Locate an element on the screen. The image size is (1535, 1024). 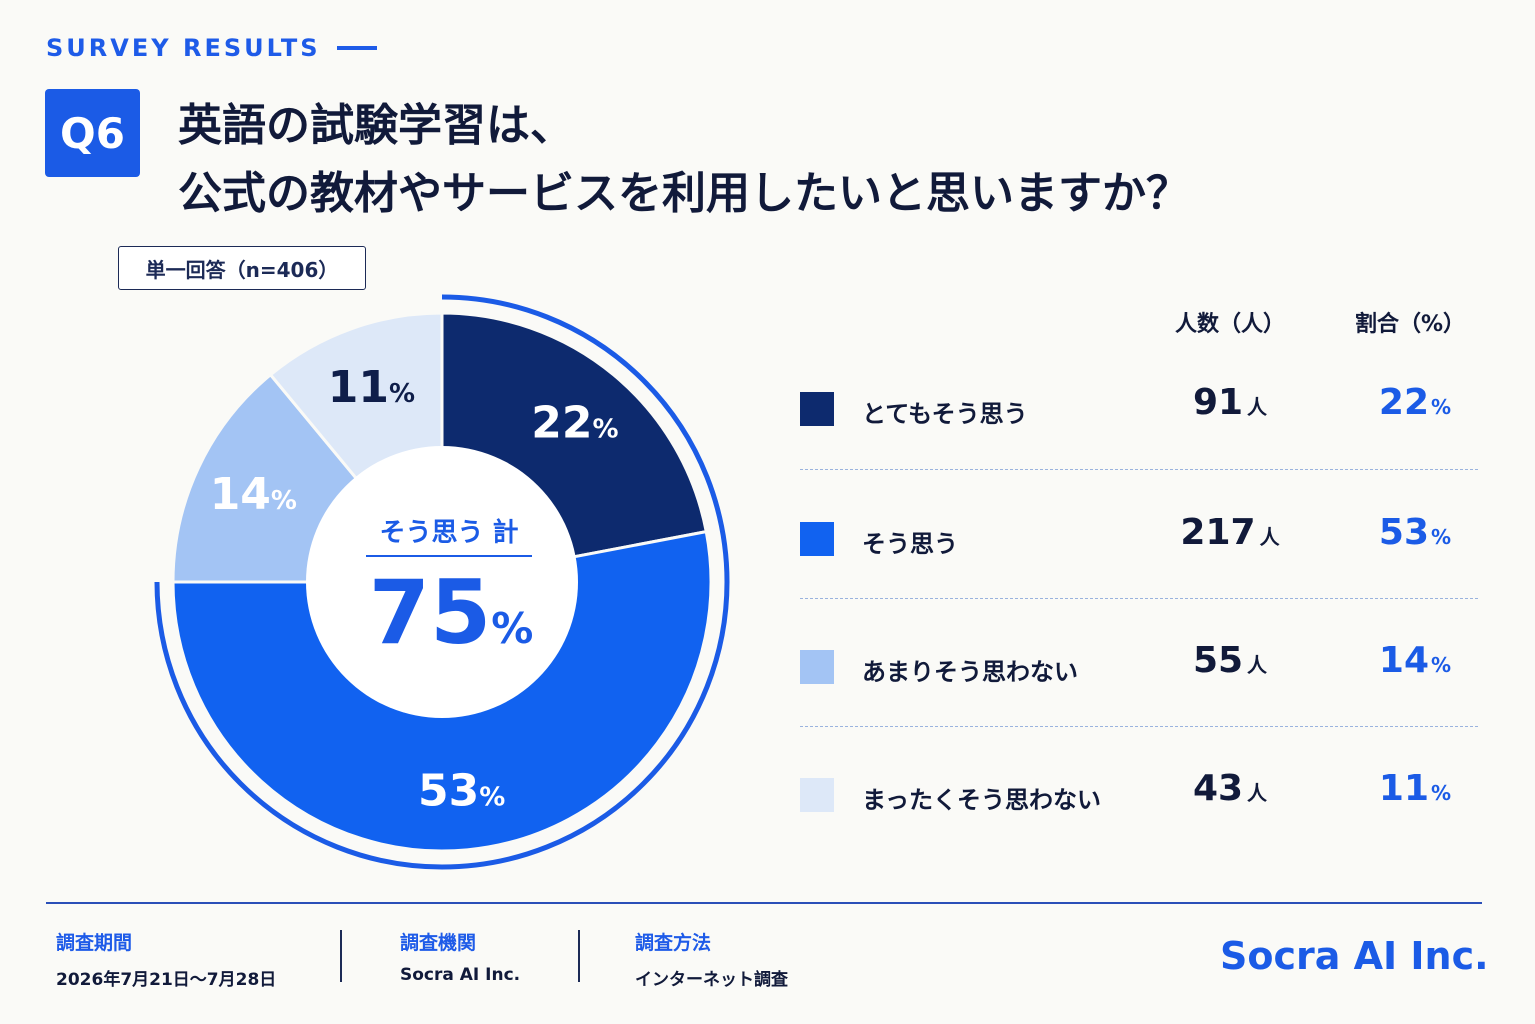
question-number-badge: Q6 is located at coordinates (92, 133).